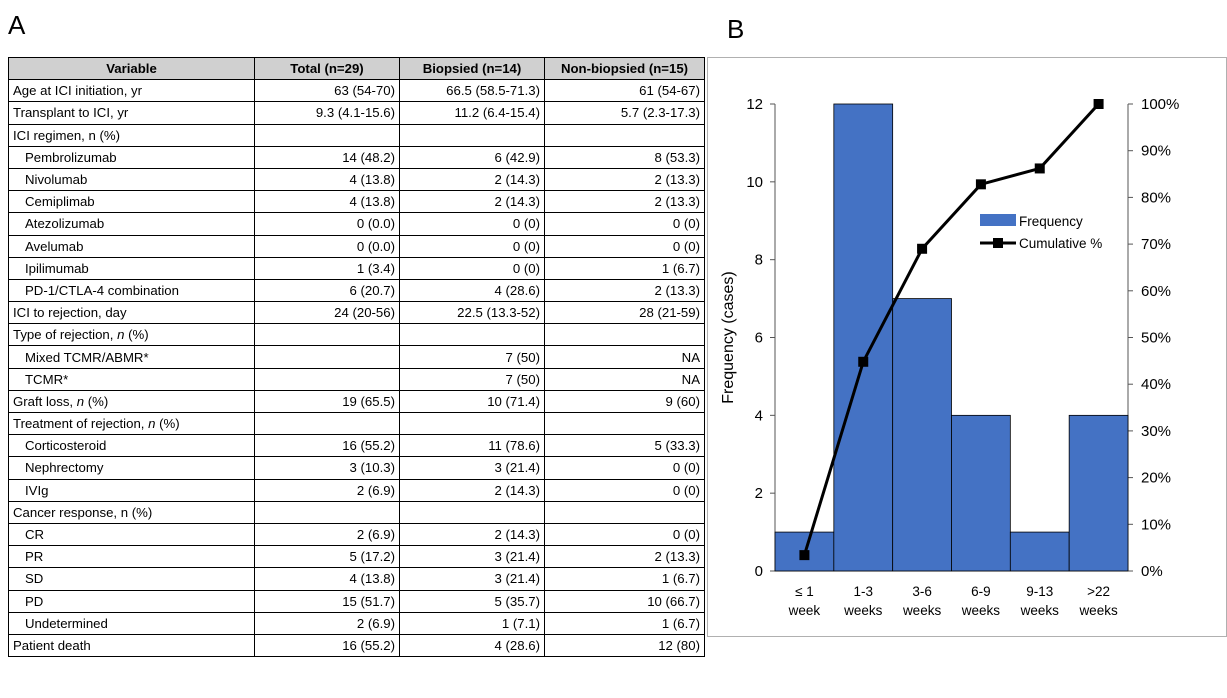 This screenshot has width=1227, height=698. What do you see at coordinates (728, 337) in the screenshot?
I see `y-axis-title: Frequency (cases)` at bounding box center [728, 337].